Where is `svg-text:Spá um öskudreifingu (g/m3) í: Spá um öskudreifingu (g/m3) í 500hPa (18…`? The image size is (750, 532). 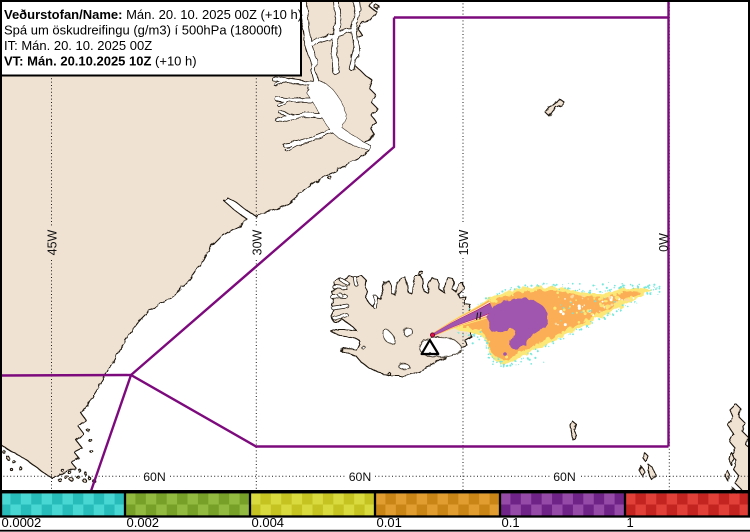 svg-text:Spá um öskudreifingu (g/m3) í: Spá um öskudreifingu (g/m3) í 500hPa (18… is located at coordinates (143, 30).